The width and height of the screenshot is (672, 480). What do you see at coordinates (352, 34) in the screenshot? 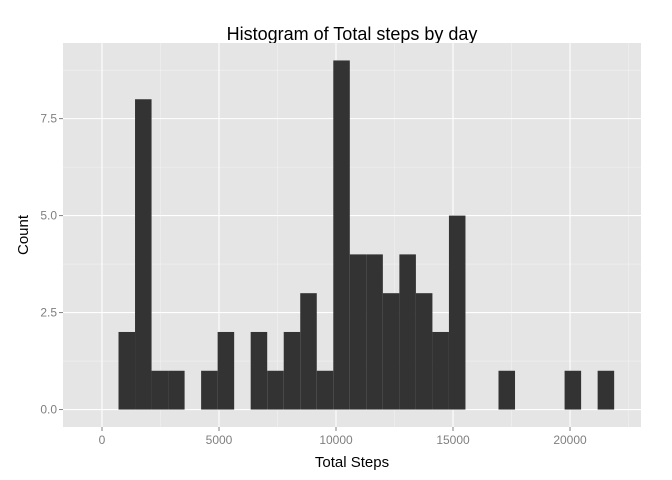
I see `chart-title: Histogram of Total steps by day` at bounding box center [352, 34].